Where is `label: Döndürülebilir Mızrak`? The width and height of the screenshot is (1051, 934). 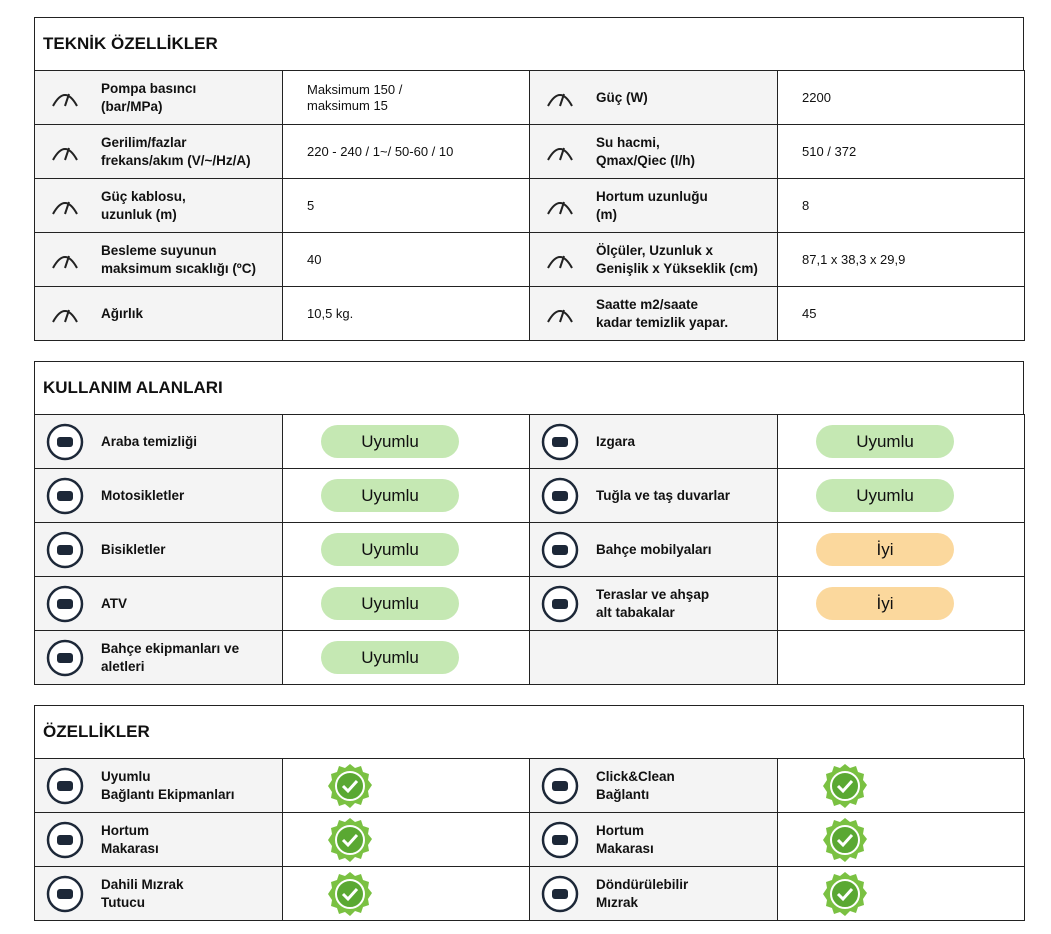 label: Döndürülebilir Mızrak is located at coordinates (642, 893).